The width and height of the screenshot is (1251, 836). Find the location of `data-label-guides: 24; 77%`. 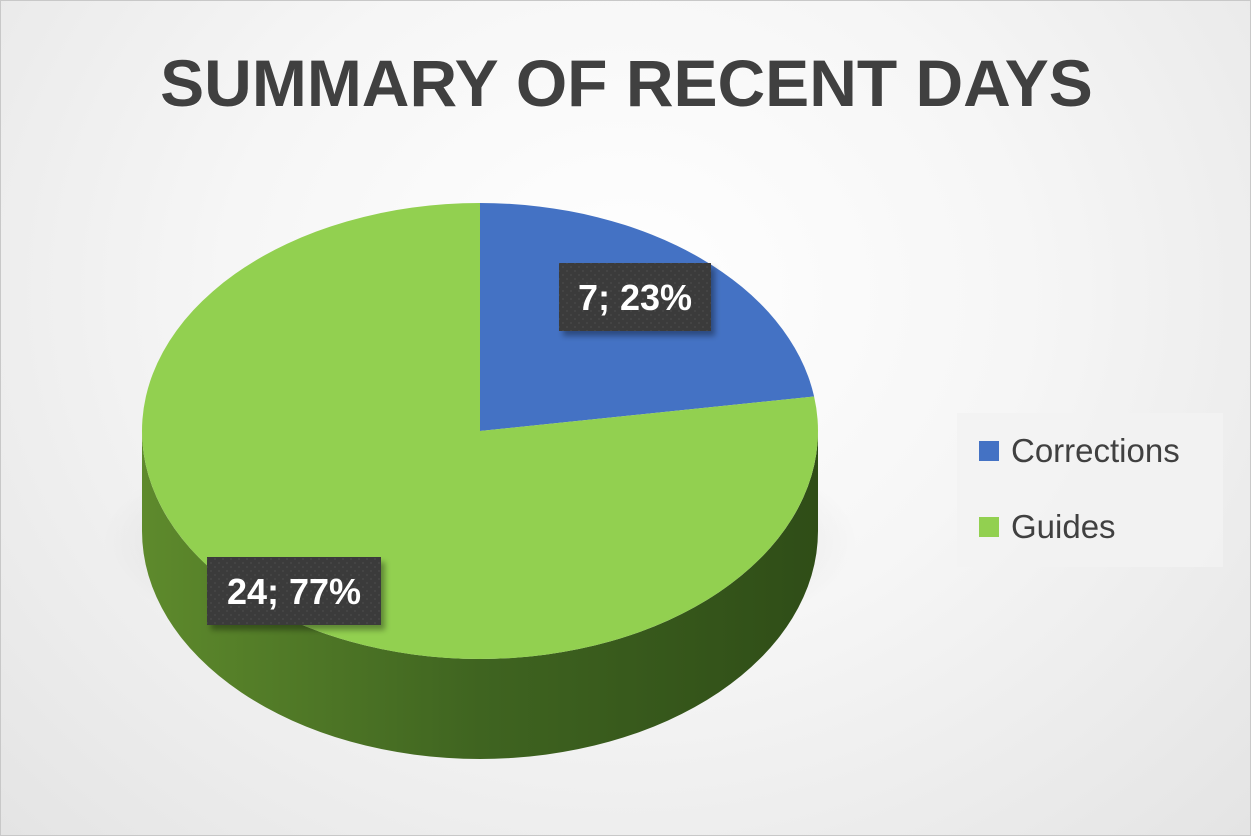

data-label-guides: 24; 77% is located at coordinates (294, 591).